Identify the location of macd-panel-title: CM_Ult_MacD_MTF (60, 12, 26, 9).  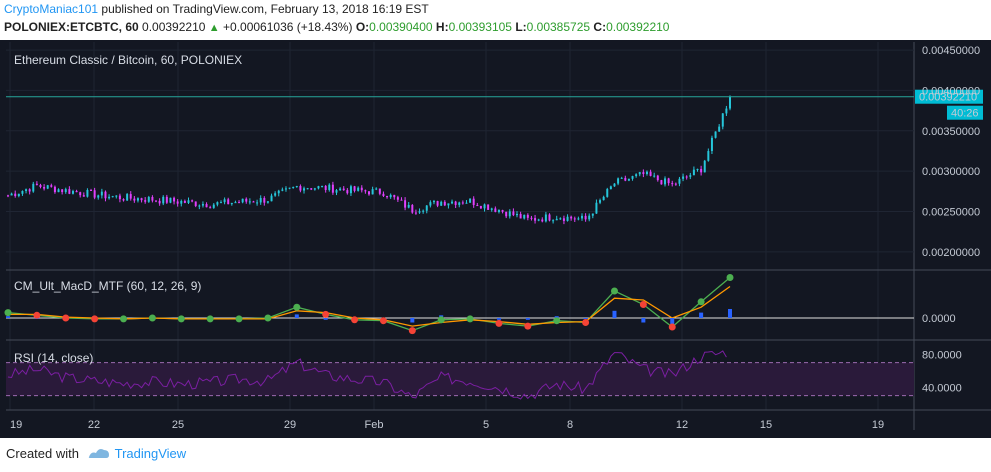
(107, 286).